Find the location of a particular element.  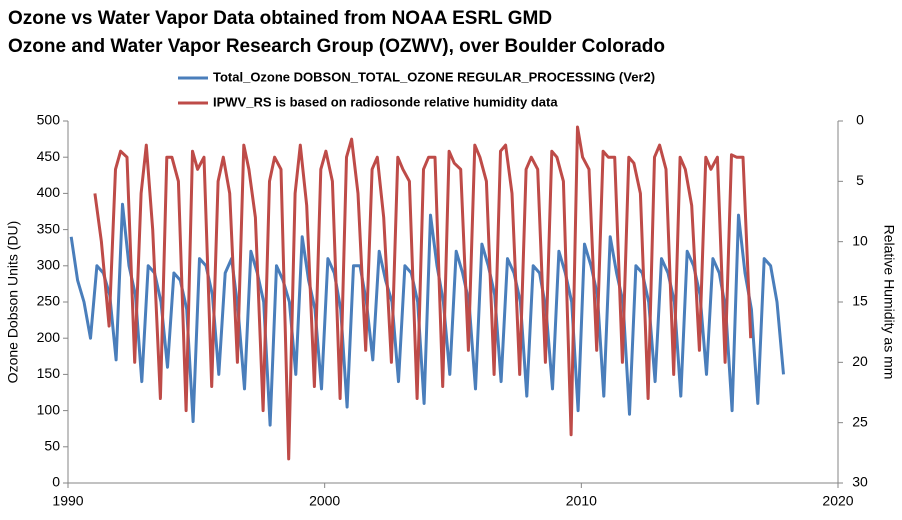

x-tick-label: 2010 is located at coordinates (581, 501).